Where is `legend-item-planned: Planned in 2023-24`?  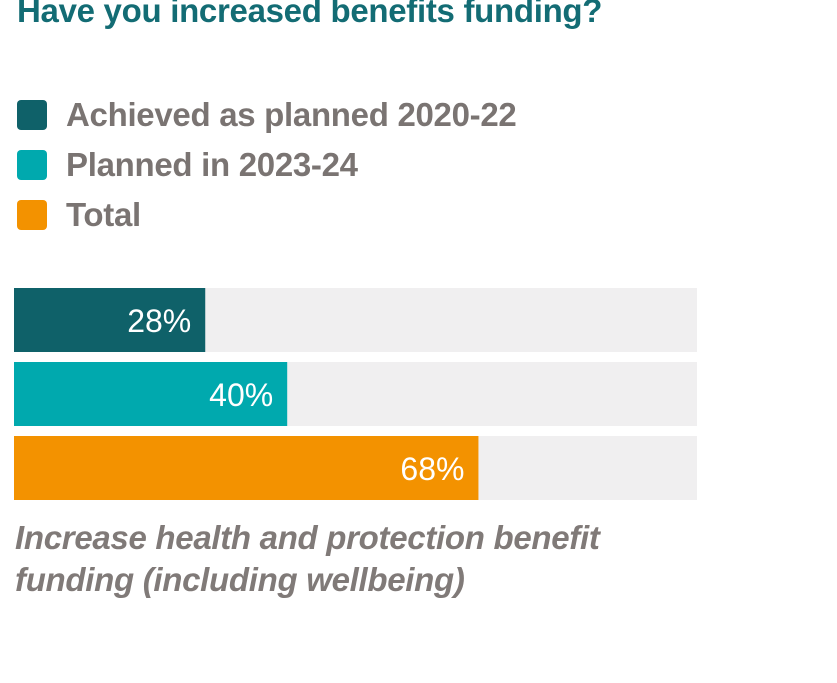
legend-item-planned: Planned in 2023-24 is located at coordinates (187, 164).